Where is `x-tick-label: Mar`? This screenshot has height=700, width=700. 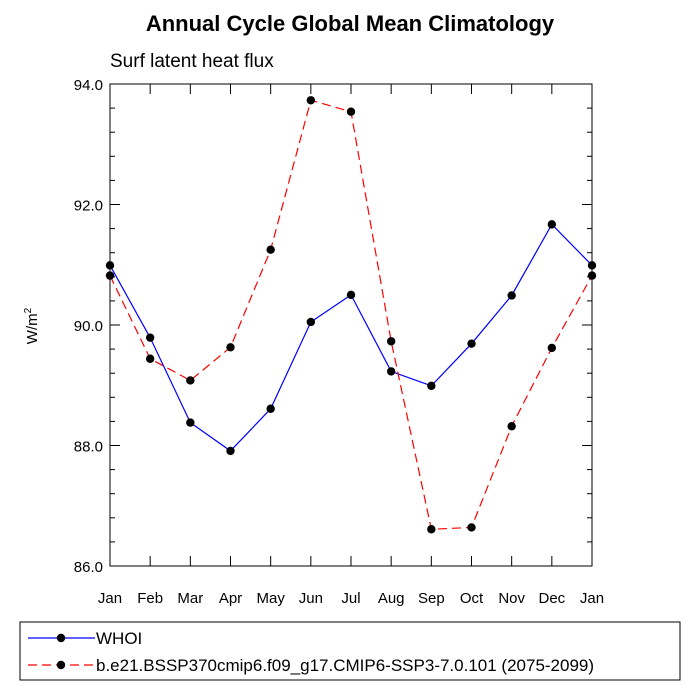 x-tick-label: Mar is located at coordinates (190, 598).